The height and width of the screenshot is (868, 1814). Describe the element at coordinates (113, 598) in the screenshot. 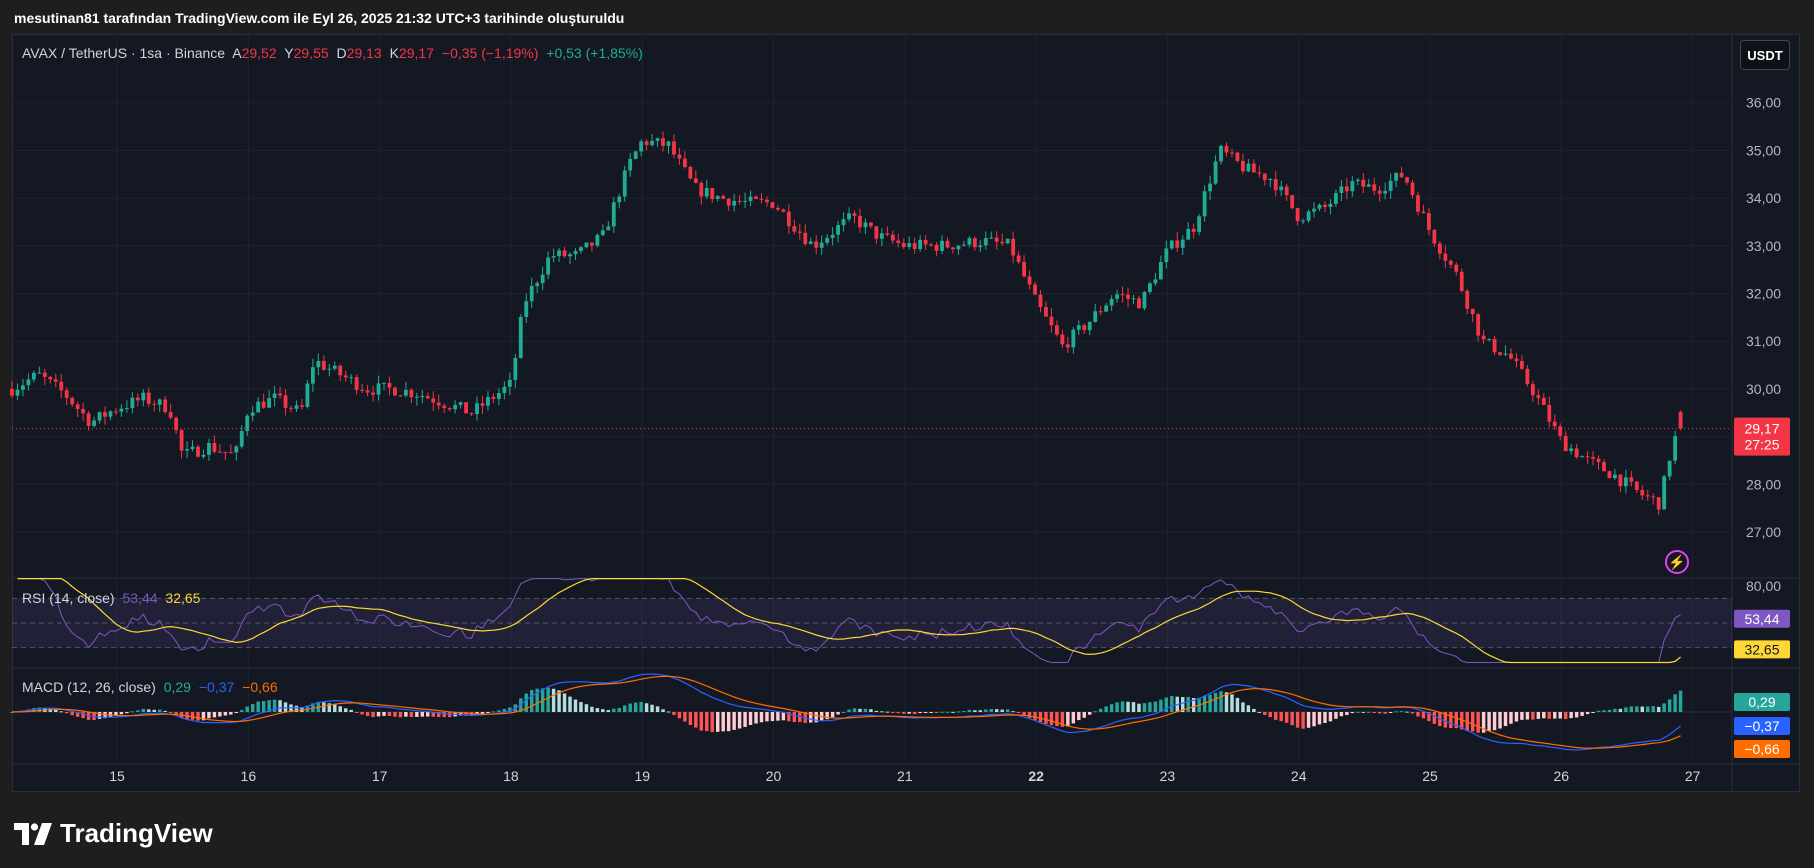

I see `rsi-legend: RSI (14, close) 53,44 32,65` at that location.